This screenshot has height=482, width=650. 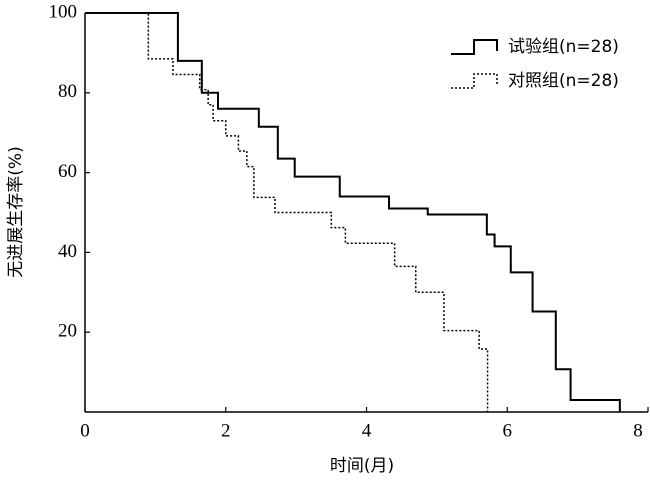 I want to click on y-tick-label: 60, so click(x=67, y=171).